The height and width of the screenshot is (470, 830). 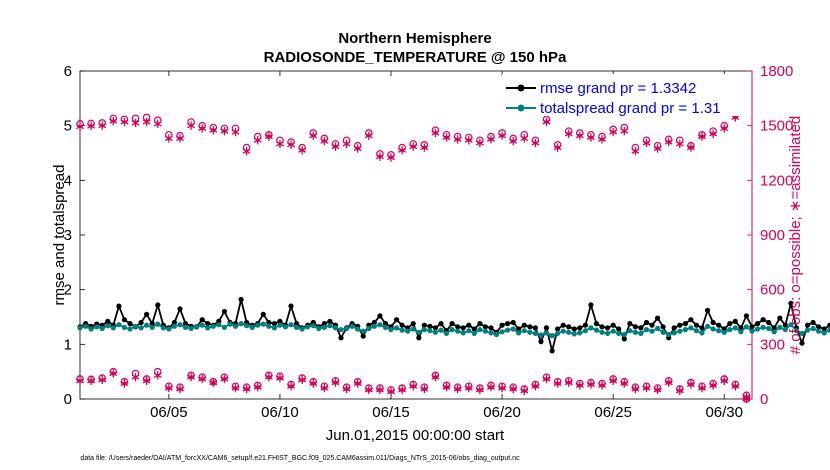 I want to click on x-tick-label: 06/10, so click(x=280, y=412).